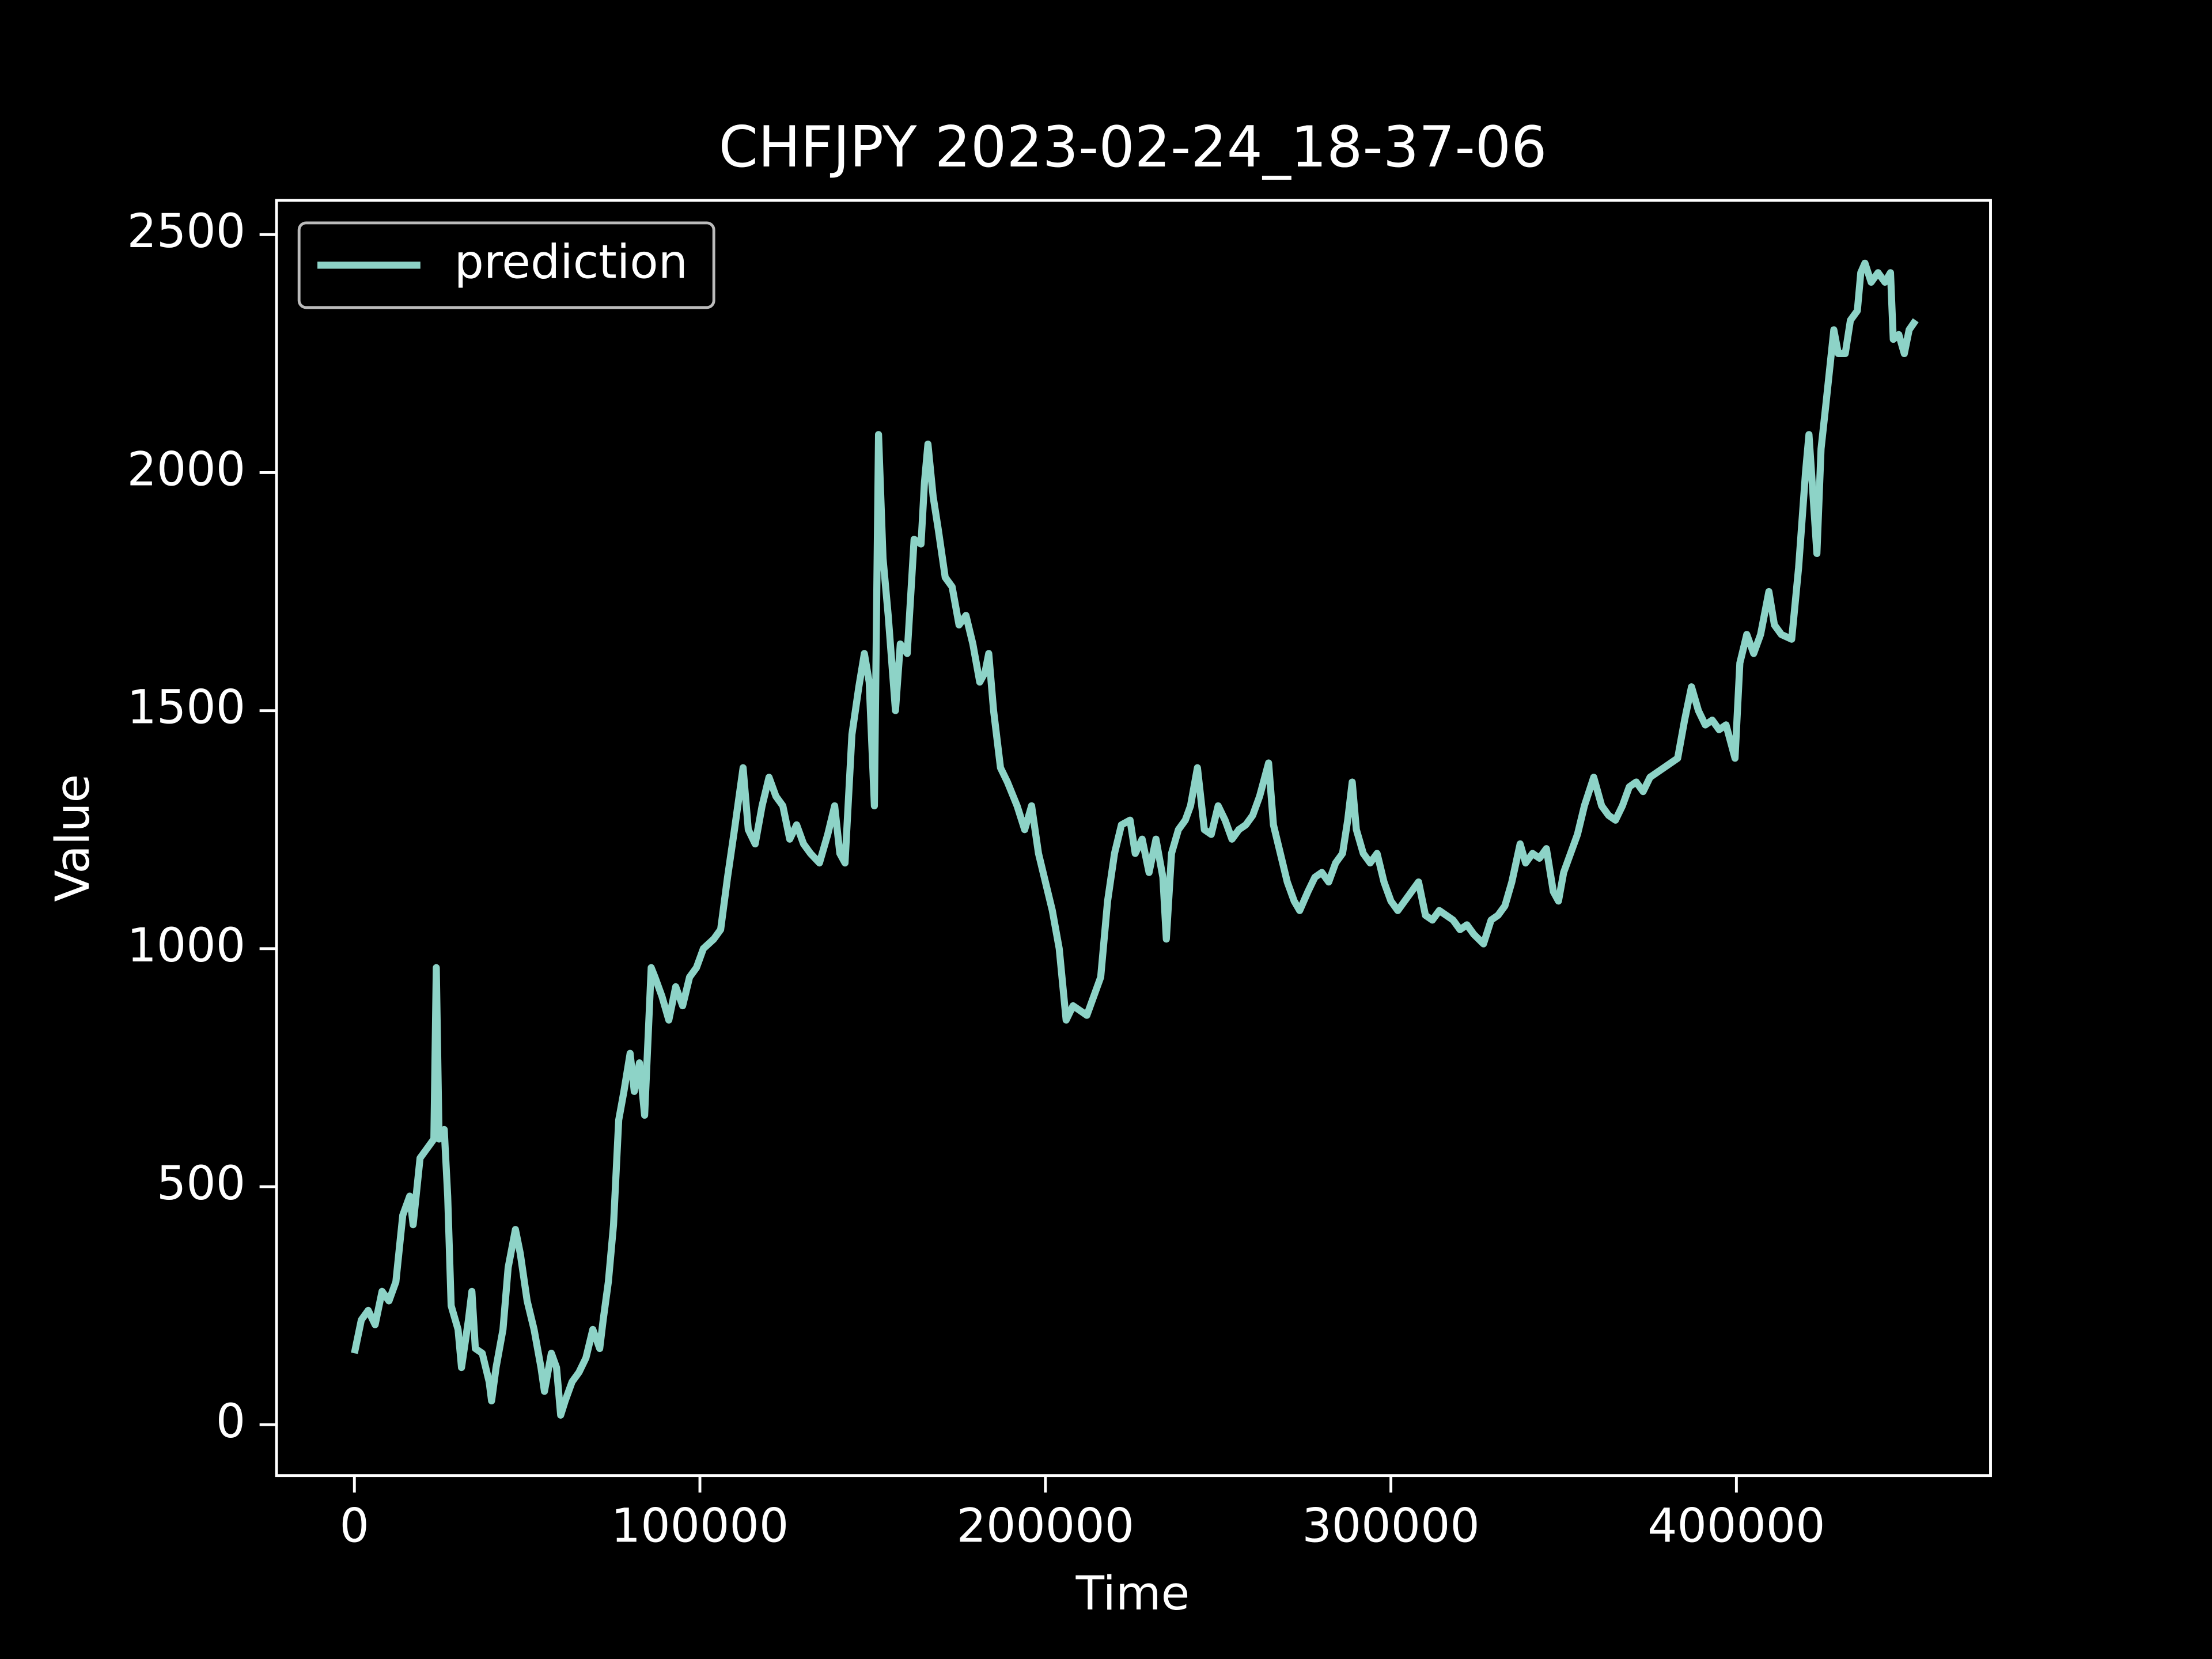 Image resolution: width=2212 pixels, height=1659 pixels. Describe the element at coordinates (186, 231) in the screenshot. I see `y-tick-label: 2500` at that location.